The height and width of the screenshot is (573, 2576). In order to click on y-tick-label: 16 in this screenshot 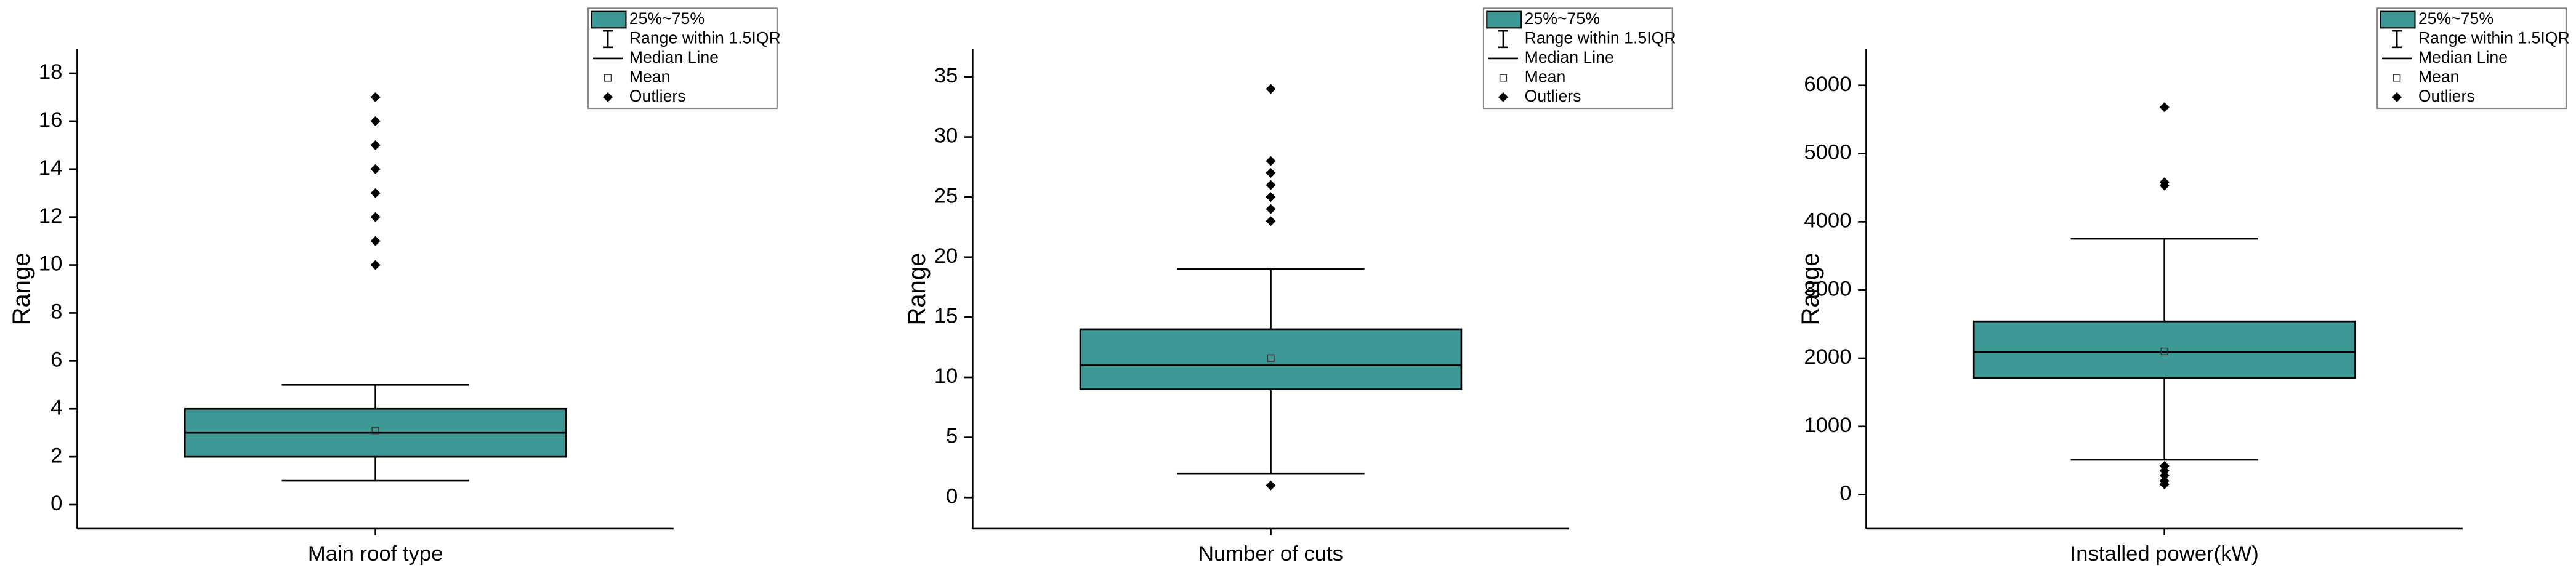, I will do `click(51, 120)`.